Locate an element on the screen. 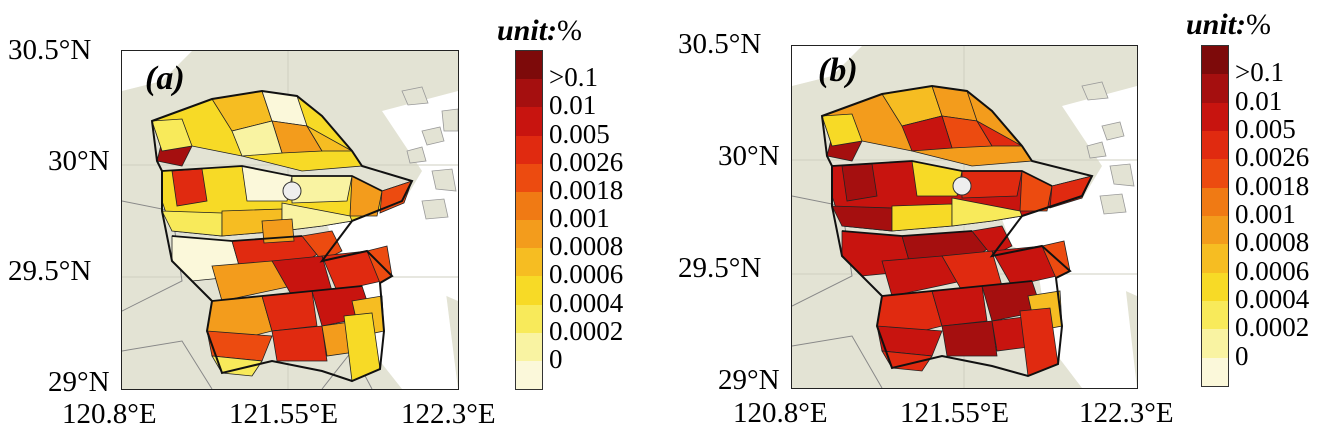 The width and height of the screenshot is (1326, 442). colorbar-a is located at coordinates (529, 220).